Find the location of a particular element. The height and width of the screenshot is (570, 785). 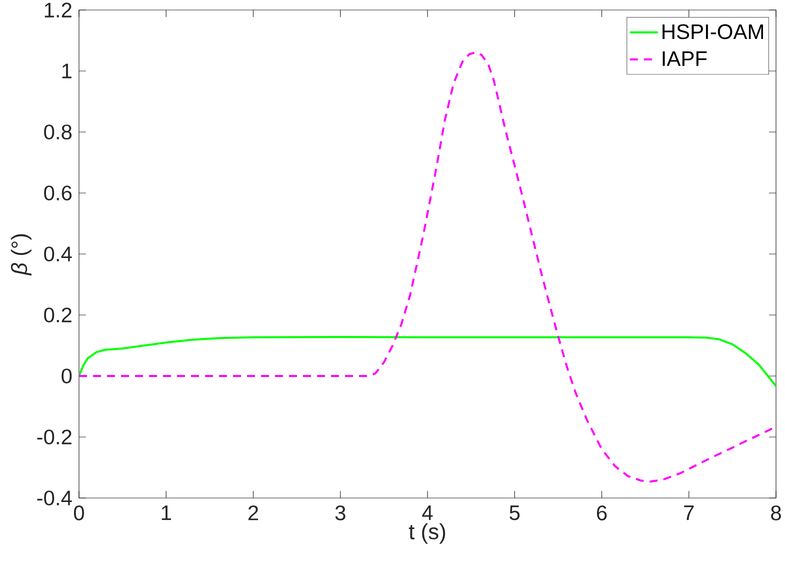

y-tick-label: 0.6 is located at coordinates (58, 193).